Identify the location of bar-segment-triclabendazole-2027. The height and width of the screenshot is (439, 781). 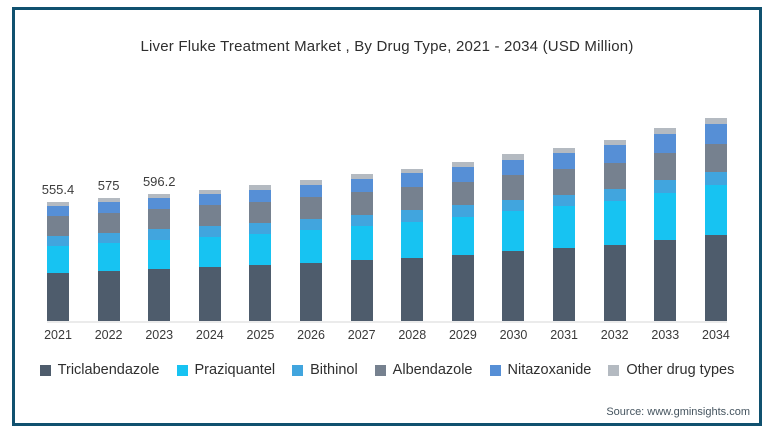
(361, 290).